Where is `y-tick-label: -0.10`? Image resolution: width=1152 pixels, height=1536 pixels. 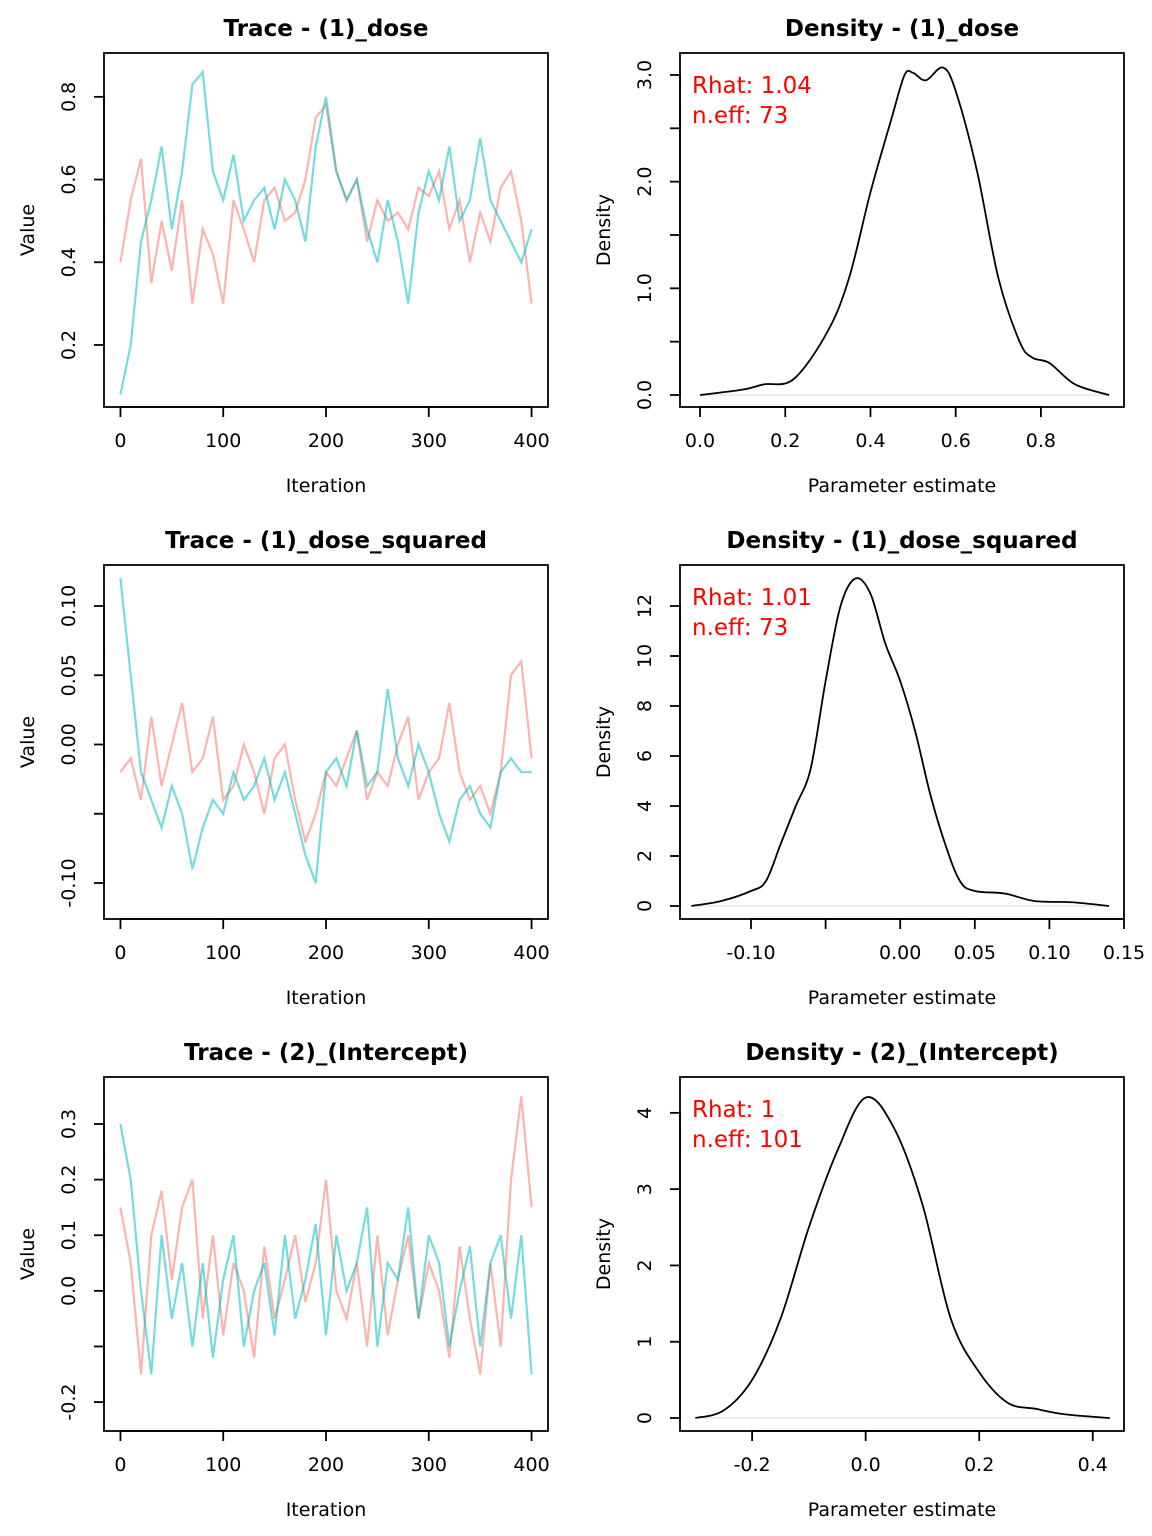
y-tick-label: -0.10 is located at coordinates (69, 882).